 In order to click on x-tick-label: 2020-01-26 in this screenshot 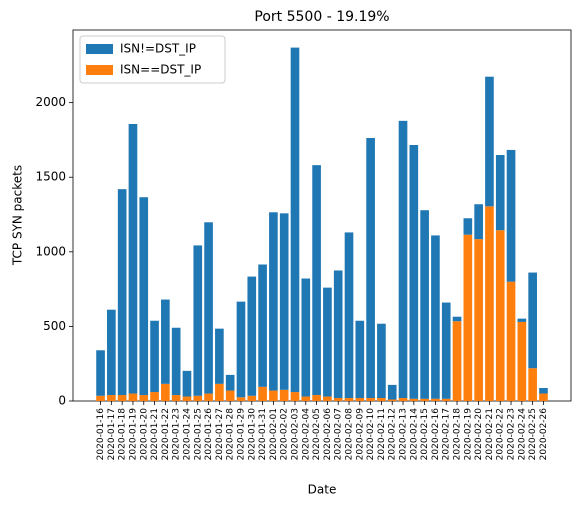, I will do `click(209, 434)`.